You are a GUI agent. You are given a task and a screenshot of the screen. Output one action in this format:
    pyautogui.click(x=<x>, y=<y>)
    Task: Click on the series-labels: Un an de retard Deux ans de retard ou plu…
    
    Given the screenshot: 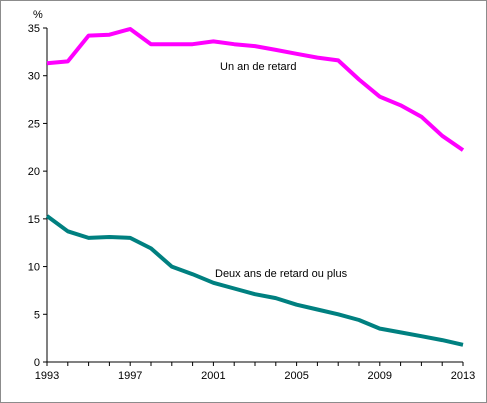 What is the action you would take?
    pyautogui.click(x=281, y=170)
    